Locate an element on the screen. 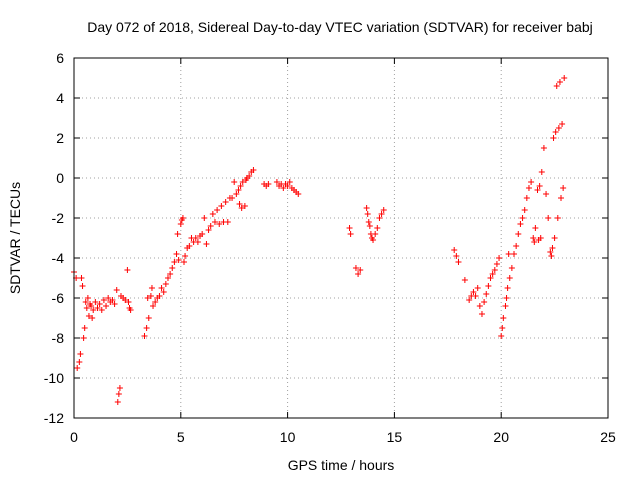 Image resolution: width=640 pixels, height=480 pixels. y-tick-label: -4 is located at coordinates (58, 258).